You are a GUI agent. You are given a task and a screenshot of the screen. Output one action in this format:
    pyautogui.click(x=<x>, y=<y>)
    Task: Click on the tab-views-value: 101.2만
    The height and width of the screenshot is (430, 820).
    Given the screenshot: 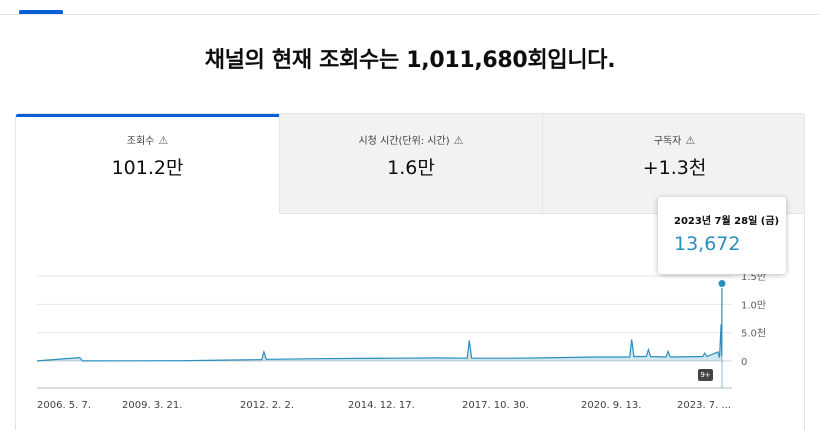 What is the action you would take?
    pyautogui.click(x=147, y=168)
    